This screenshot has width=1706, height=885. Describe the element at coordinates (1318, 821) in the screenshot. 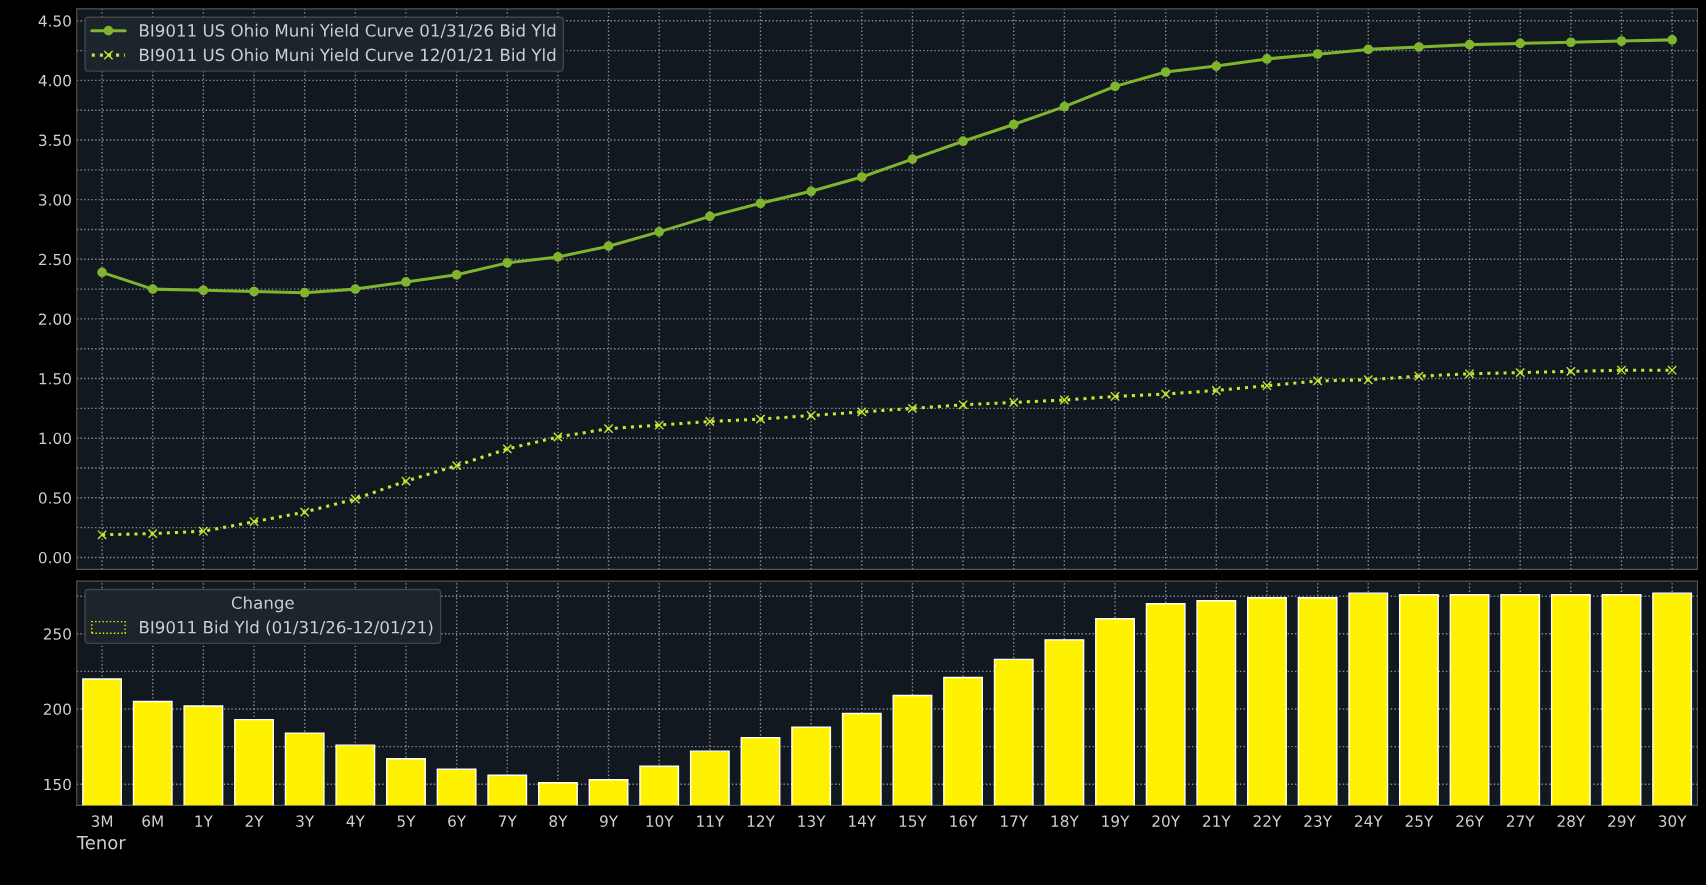

I see `x-tick-label: 23Y` at that location.